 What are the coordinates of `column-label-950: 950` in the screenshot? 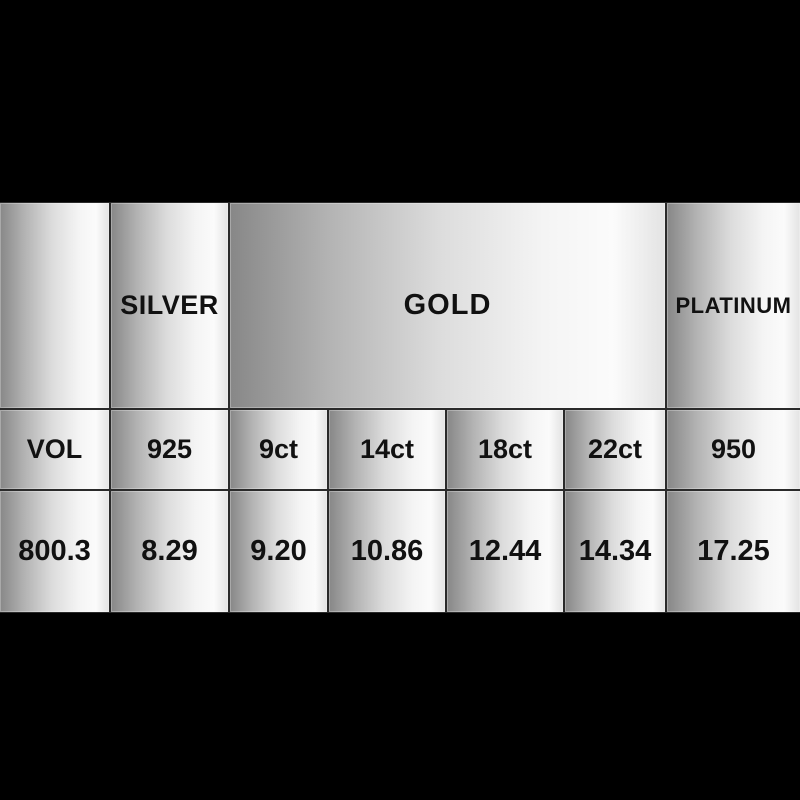 It's located at (733, 449).